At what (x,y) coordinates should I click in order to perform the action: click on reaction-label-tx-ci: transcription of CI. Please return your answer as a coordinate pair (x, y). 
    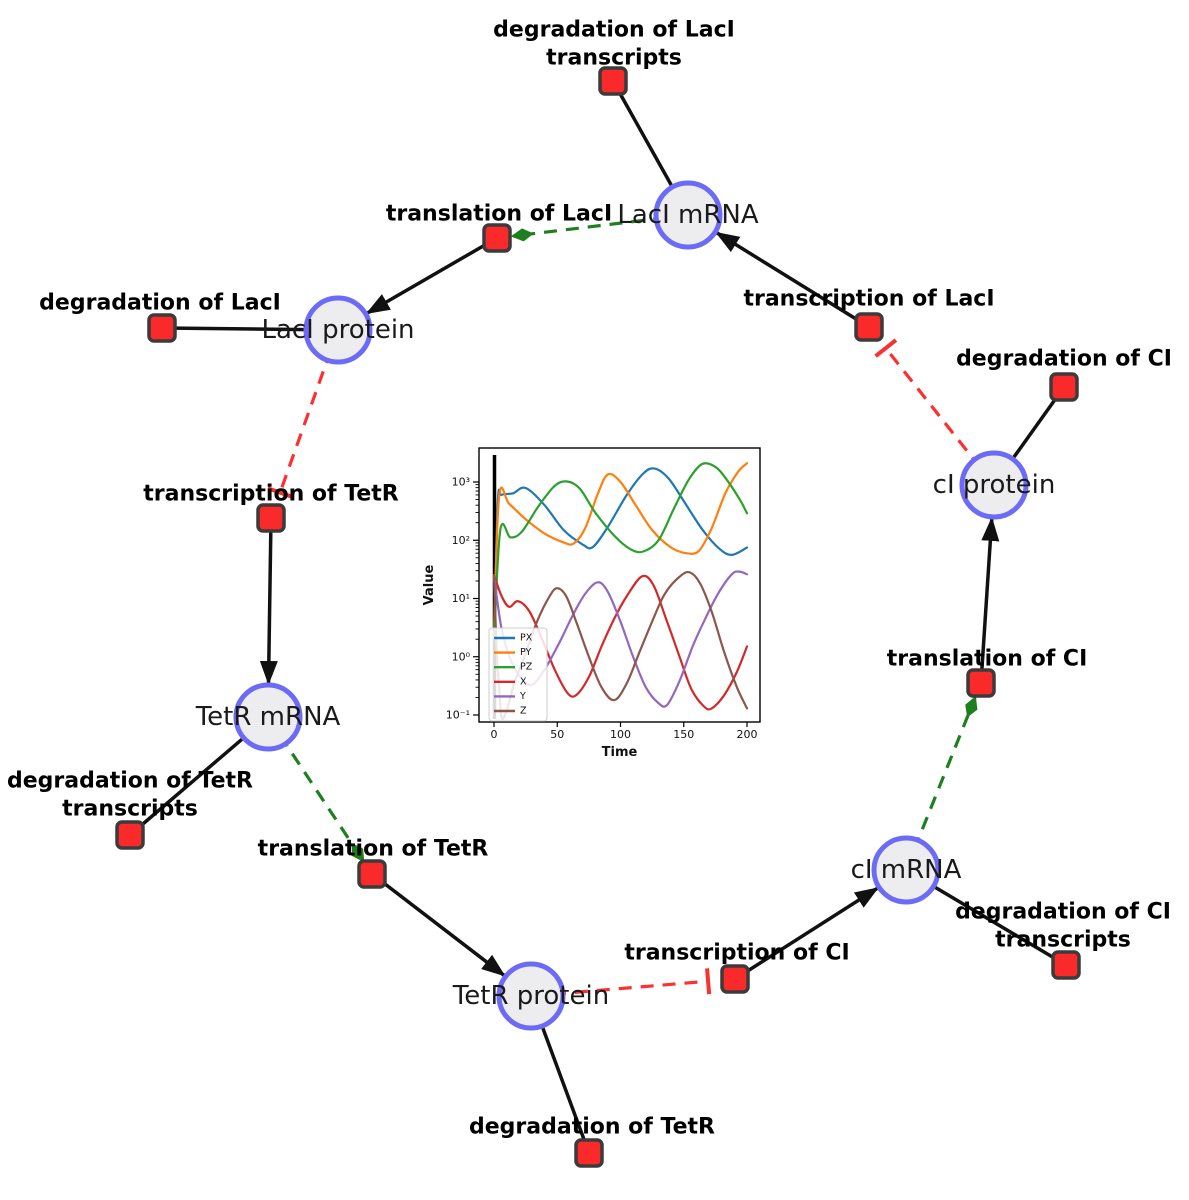
    Looking at the image, I should click on (736, 953).